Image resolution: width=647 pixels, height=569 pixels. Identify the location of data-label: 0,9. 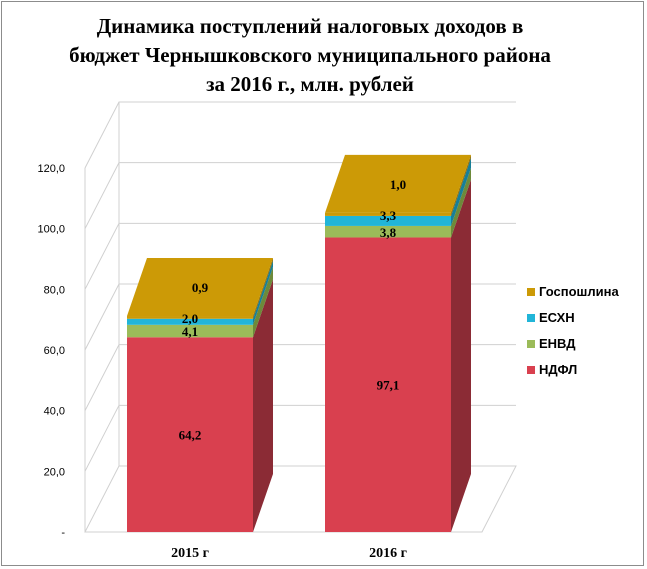
(200, 287).